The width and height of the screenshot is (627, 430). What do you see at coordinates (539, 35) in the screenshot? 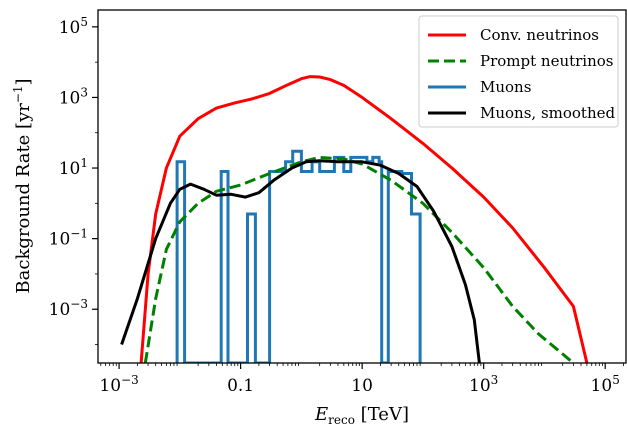
I see `legend-label: Conv. neutrinos` at bounding box center [539, 35].